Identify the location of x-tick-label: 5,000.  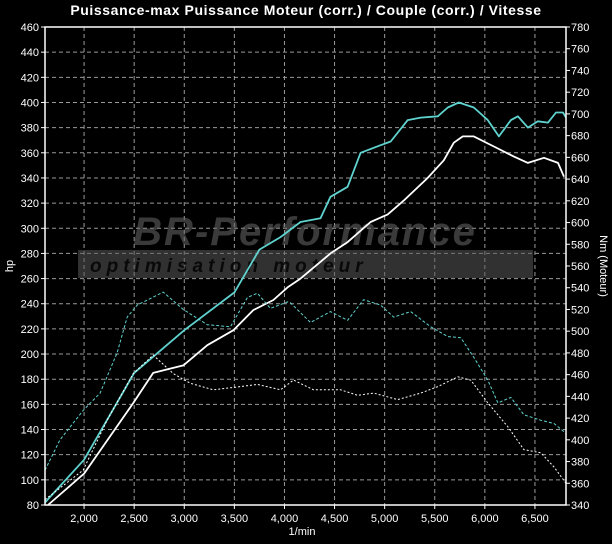
(385, 519).